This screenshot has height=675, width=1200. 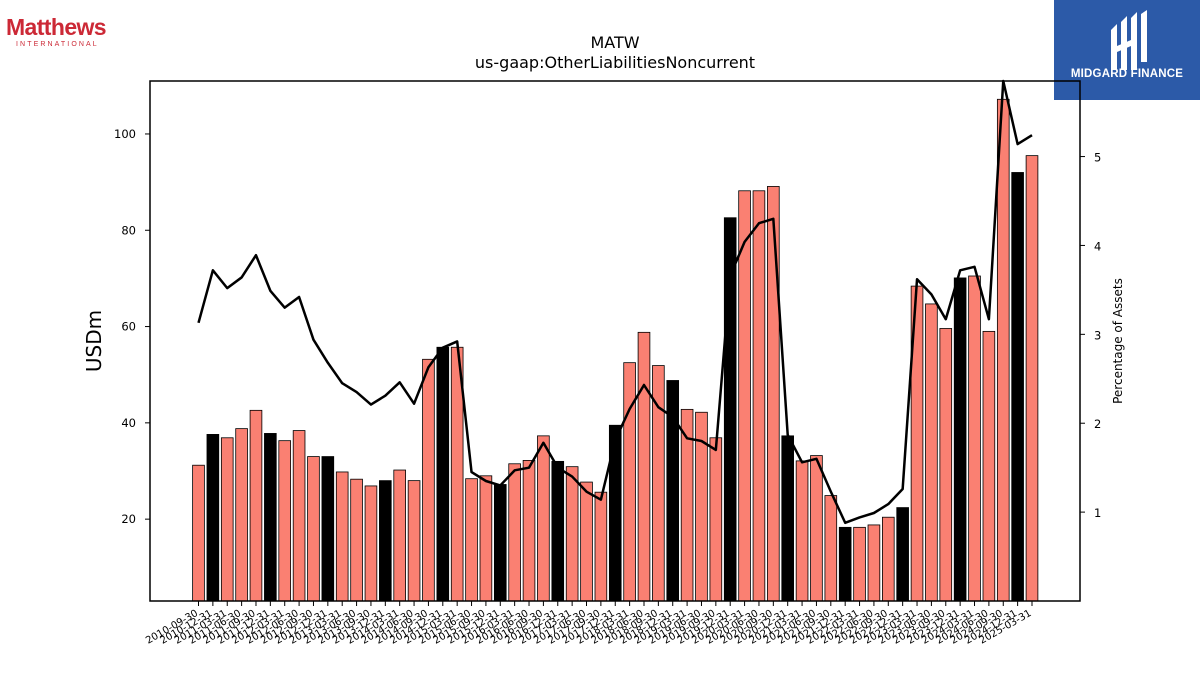 What do you see at coordinates (128, 519) in the screenshot?
I see `y-tick-label-20: 20` at bounding box center [128, 519].